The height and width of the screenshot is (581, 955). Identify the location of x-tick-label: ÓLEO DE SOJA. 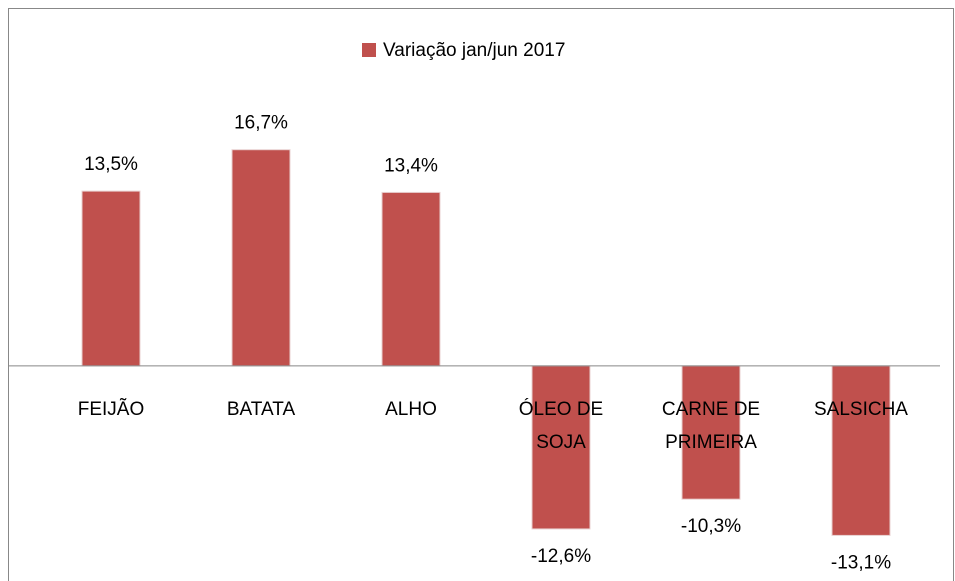
(561, 425).